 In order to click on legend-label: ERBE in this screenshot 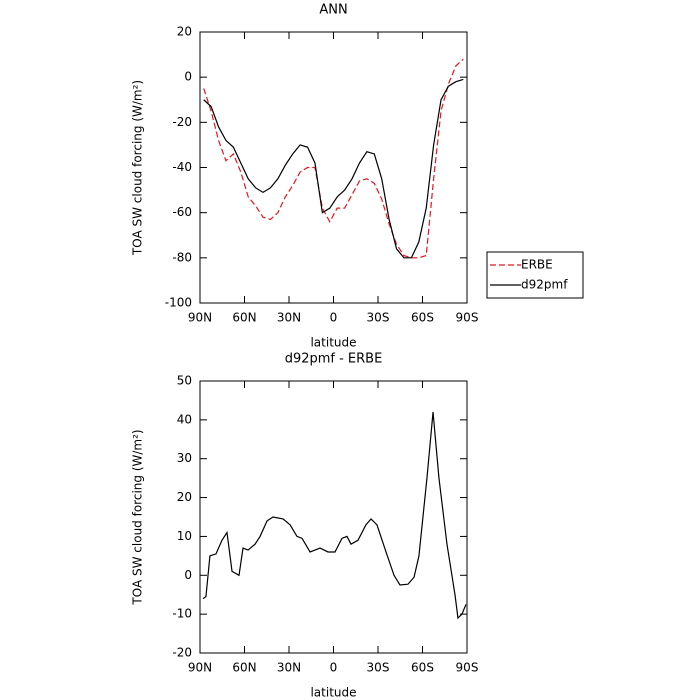, I will do `click(537, 265)`.